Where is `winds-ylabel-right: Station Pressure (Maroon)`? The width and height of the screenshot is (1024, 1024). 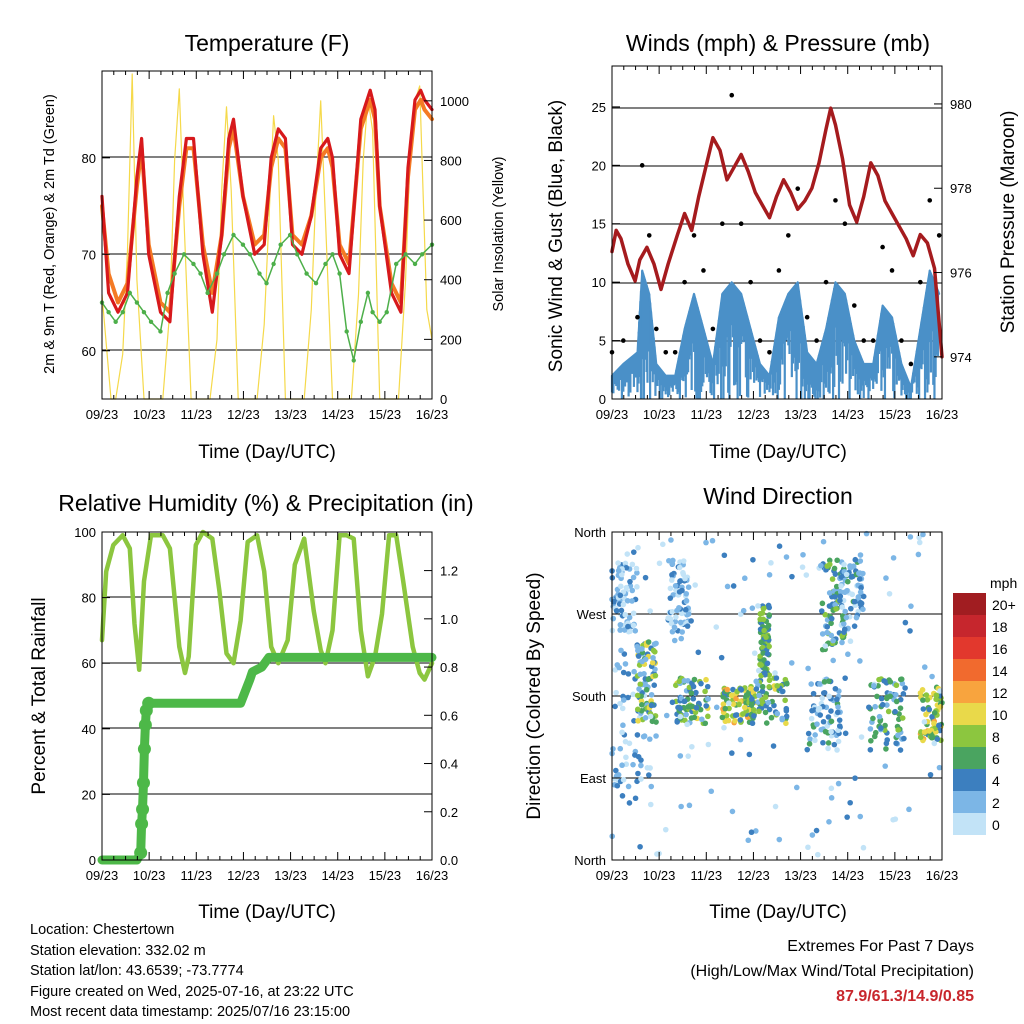
winds-ylabel-right: Station Pressure (Maroon) is located at coordinates (1008, 222).